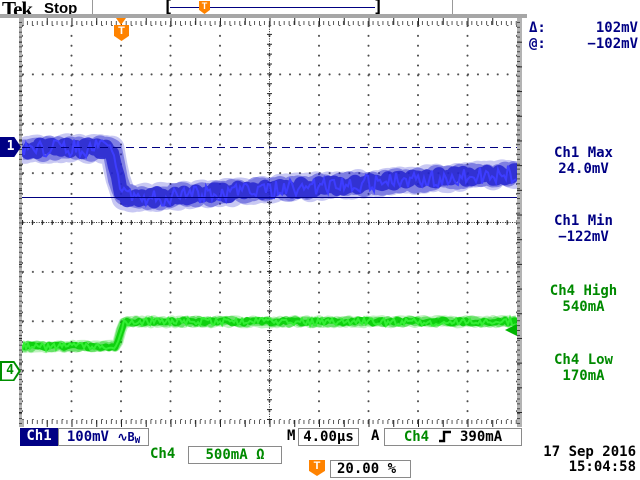 This screenshot has height=480, width=640. Describe the element at coordinates (163, 454) in the screenshot. I see `ch4-label: Ch4` at that location.